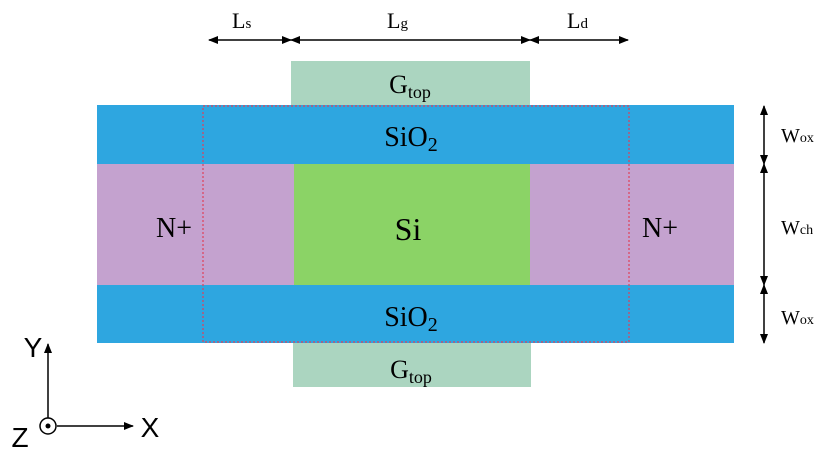 This screenshot has width=832, height=449. Describe the element at coordinates (408, 229) in the screenshot. I see `channel-label: Si` at that location.